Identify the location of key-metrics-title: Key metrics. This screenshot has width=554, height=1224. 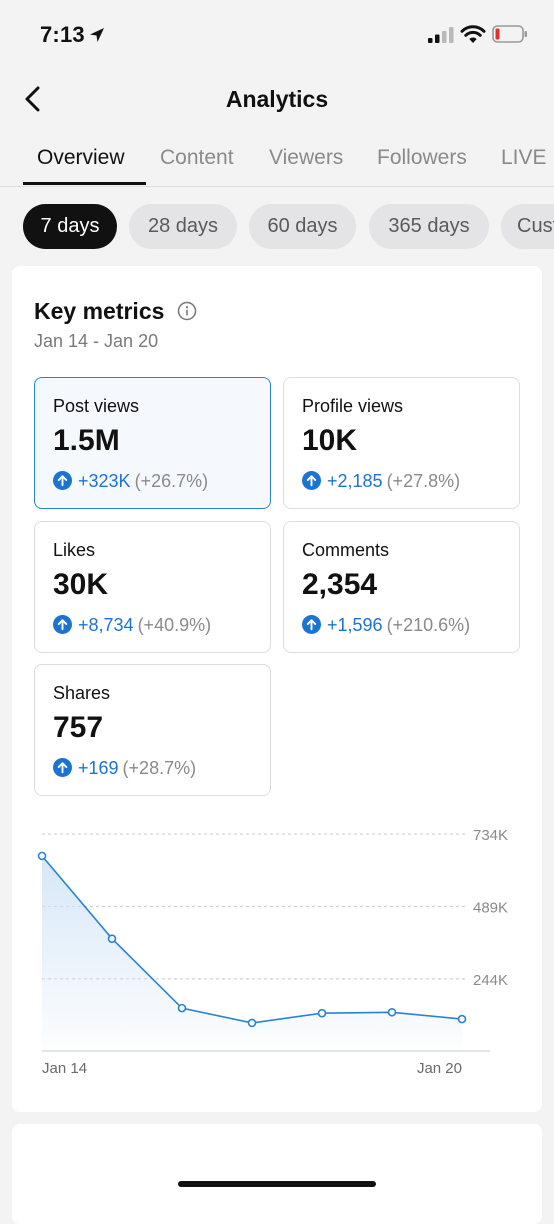
(99, 311).